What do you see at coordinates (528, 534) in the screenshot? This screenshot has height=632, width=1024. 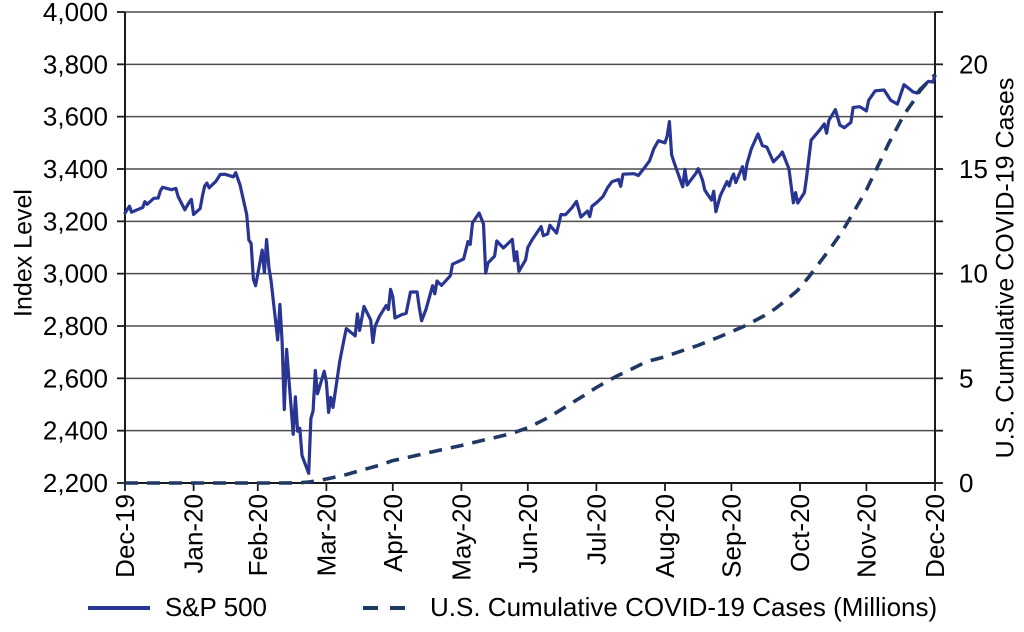 I see `x-axis-tick-label: Jun-20` at bounding box center [528, 534].